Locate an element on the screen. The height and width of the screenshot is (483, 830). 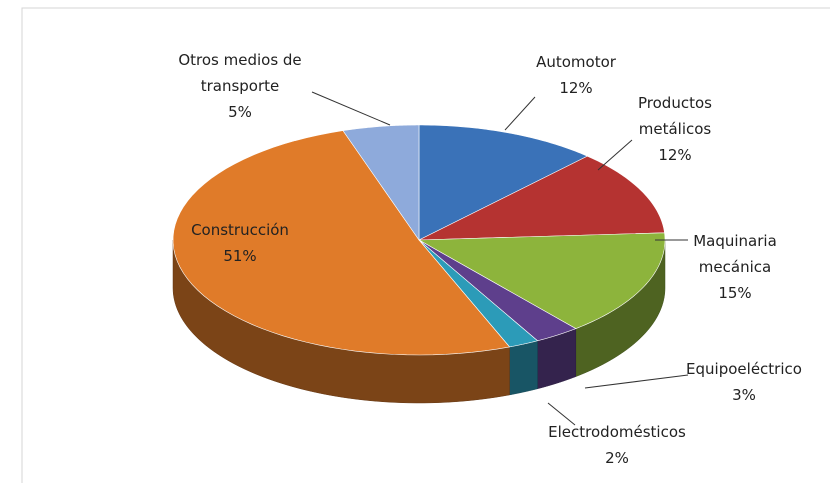
data-label-name: Otros medios de transporte is located at coordinates (239, 73).